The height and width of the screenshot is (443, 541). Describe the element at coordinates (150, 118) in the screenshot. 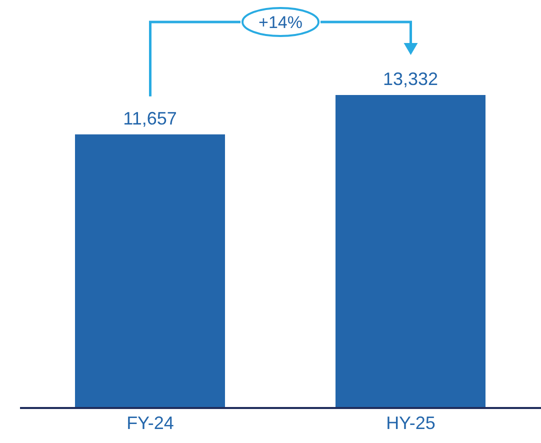

I see `data-label: 11,657` at that location.